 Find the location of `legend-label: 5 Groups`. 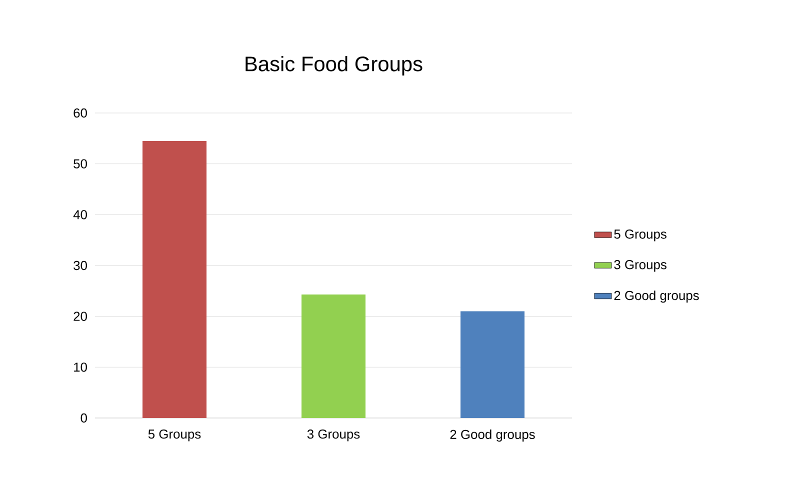

legend-label: 5 Groups is located at coordinates (640, 236).